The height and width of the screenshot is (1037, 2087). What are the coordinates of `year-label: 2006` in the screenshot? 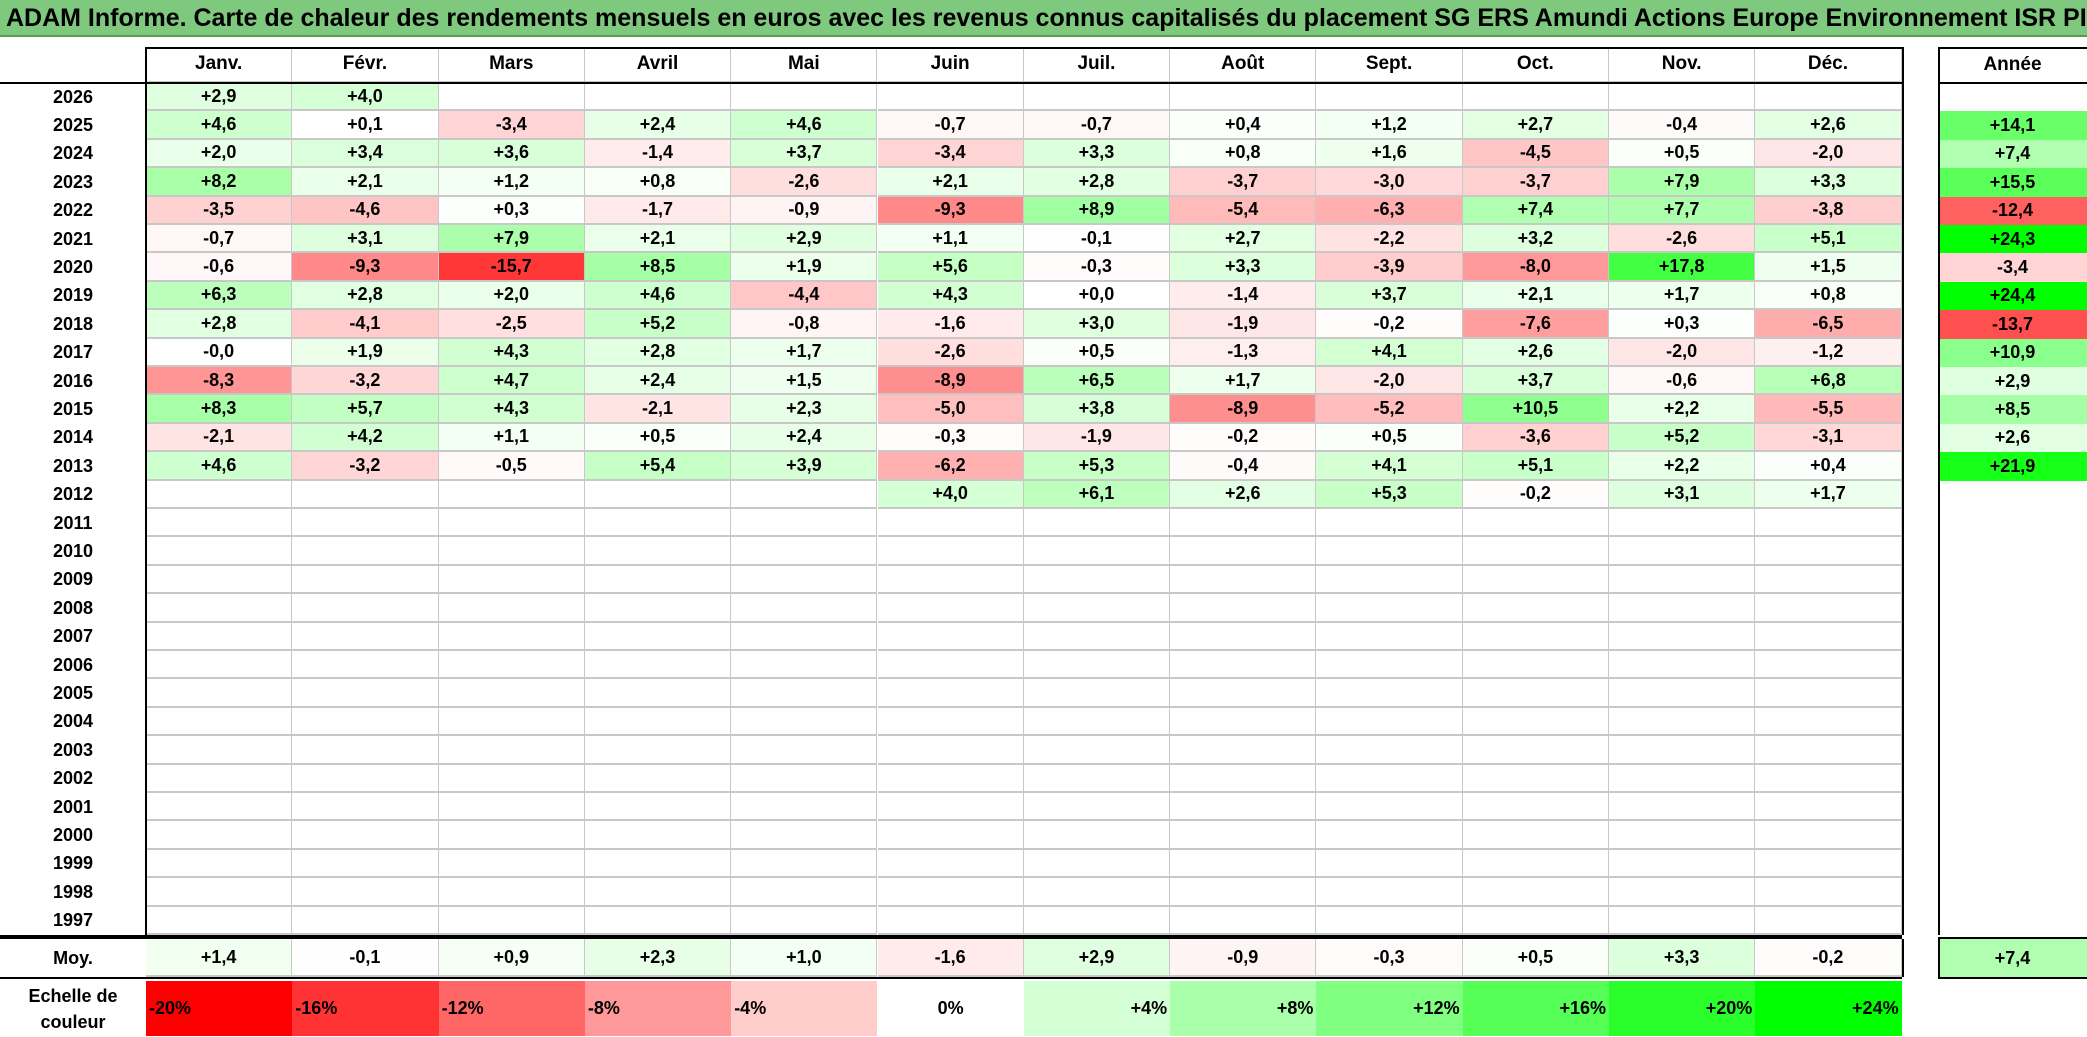 It's located at (73, 665).